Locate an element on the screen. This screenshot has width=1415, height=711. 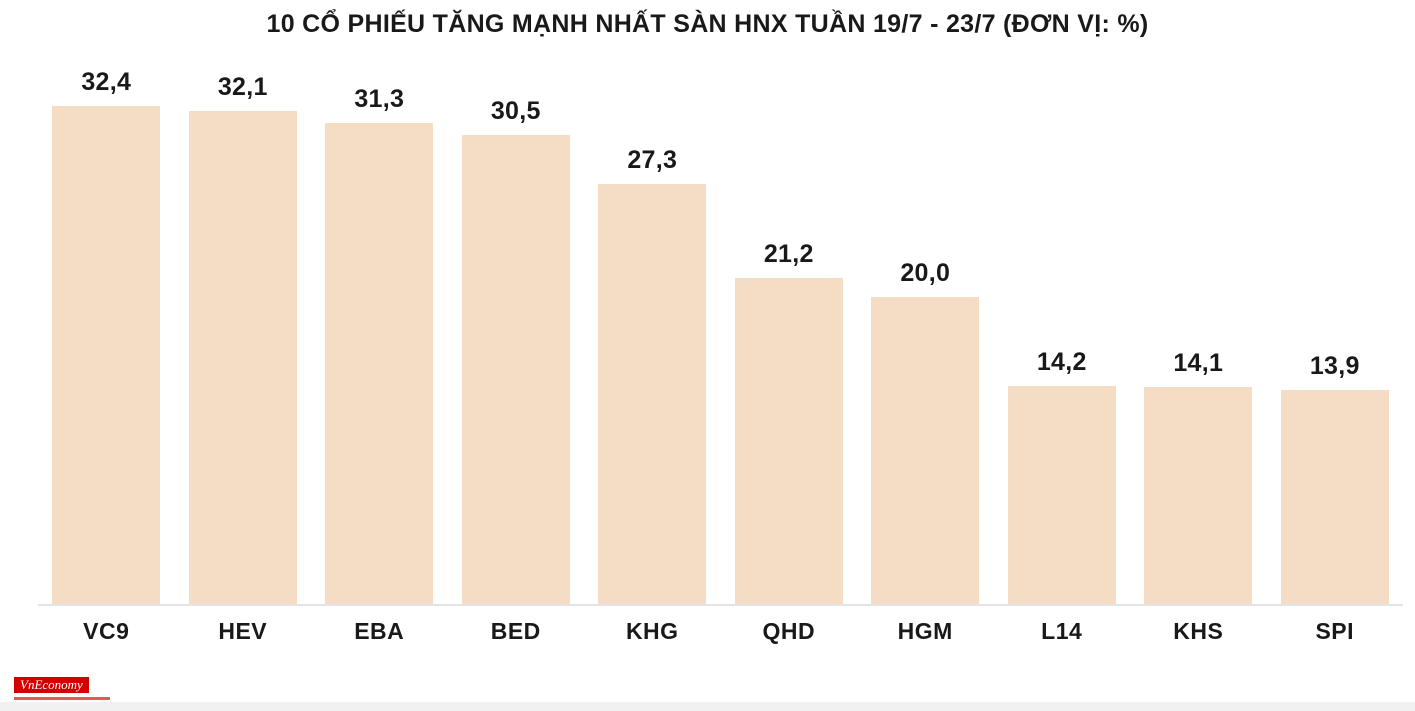
bar-column: 32,1 is located at coordinates (243, 331).